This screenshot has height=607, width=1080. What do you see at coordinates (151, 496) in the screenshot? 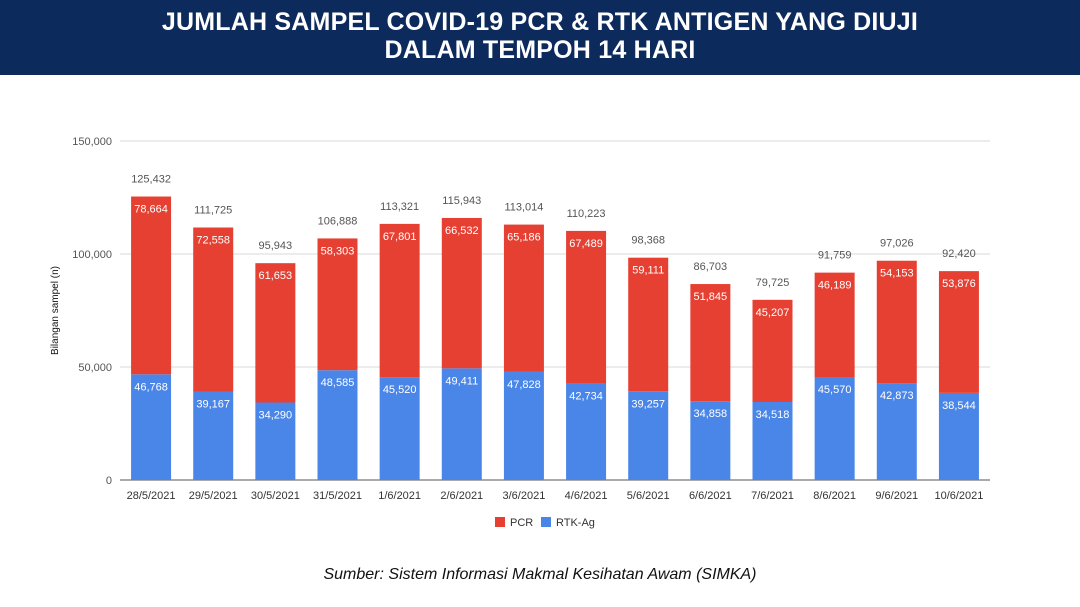
I see `x-tick-label: 28/5/2021` at bounding box center [151, 496].